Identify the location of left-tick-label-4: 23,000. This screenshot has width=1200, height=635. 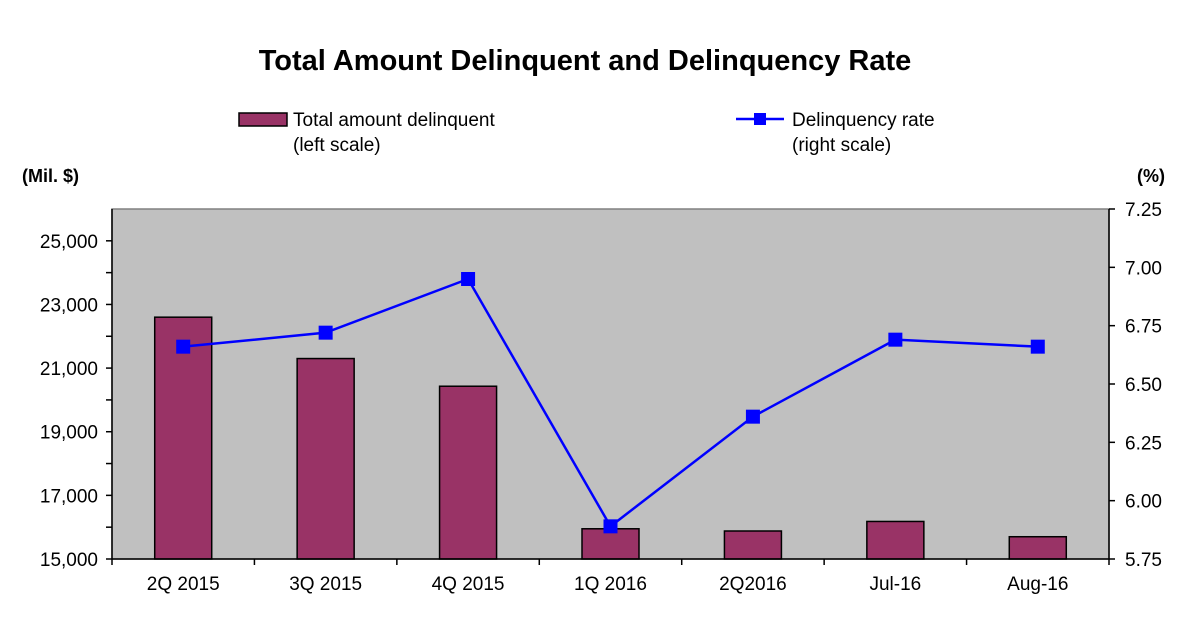
(69, 305).